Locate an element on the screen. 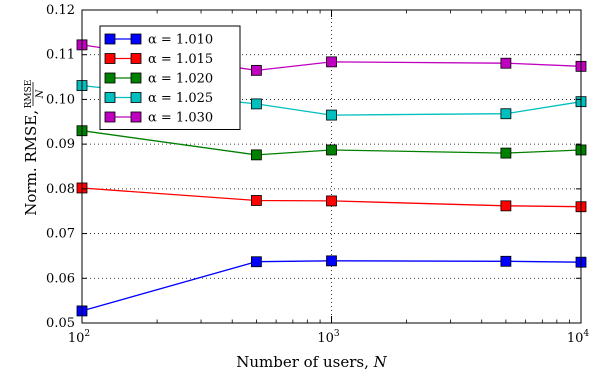 This screenshot has height=373, width=602. legend-entry: α = 1.020 is located at coordinates (158, 79).